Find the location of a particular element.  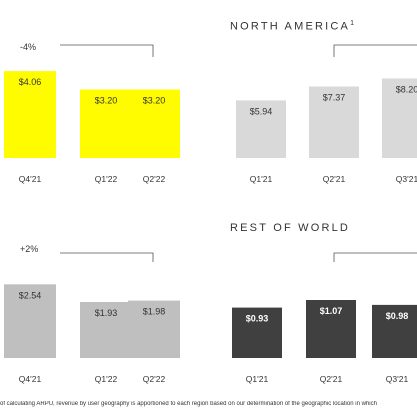

bar-value-label-3-0: $0.93 is located at coordinates (257, 319).